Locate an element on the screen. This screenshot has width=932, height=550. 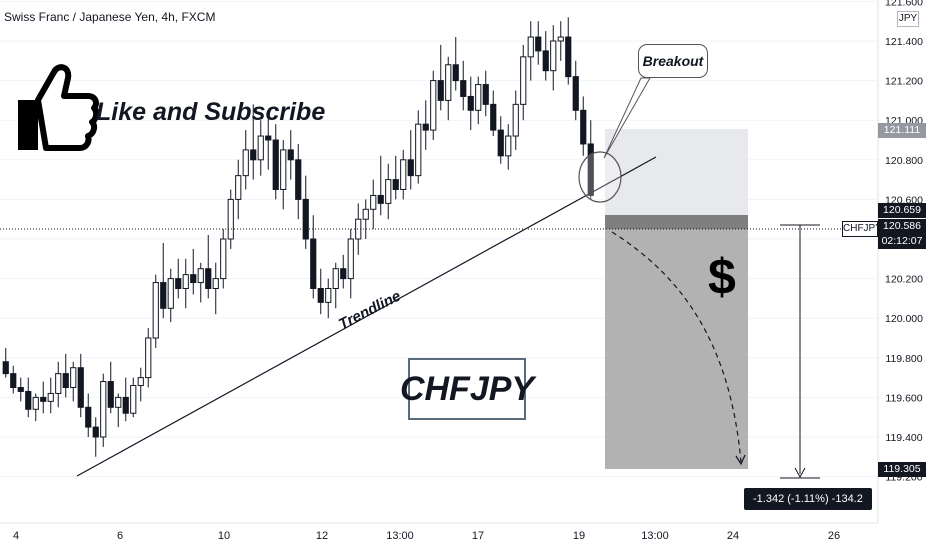
price-tick-label: 119.400 is located at coordinates (903, 438).